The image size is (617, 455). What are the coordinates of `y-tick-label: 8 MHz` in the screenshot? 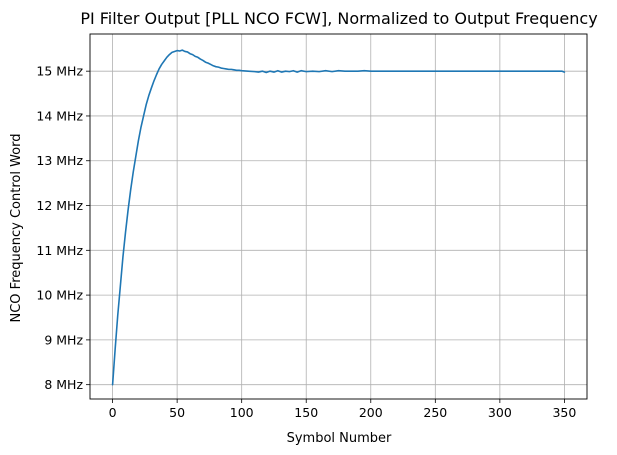 It's located at (63, 384).